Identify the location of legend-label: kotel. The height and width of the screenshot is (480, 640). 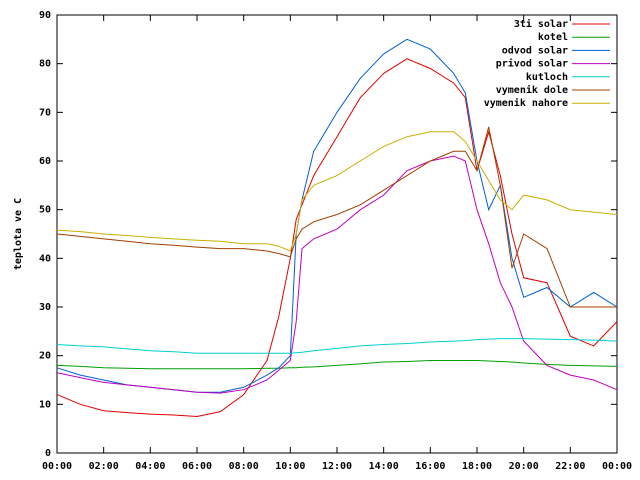
(553, 37).